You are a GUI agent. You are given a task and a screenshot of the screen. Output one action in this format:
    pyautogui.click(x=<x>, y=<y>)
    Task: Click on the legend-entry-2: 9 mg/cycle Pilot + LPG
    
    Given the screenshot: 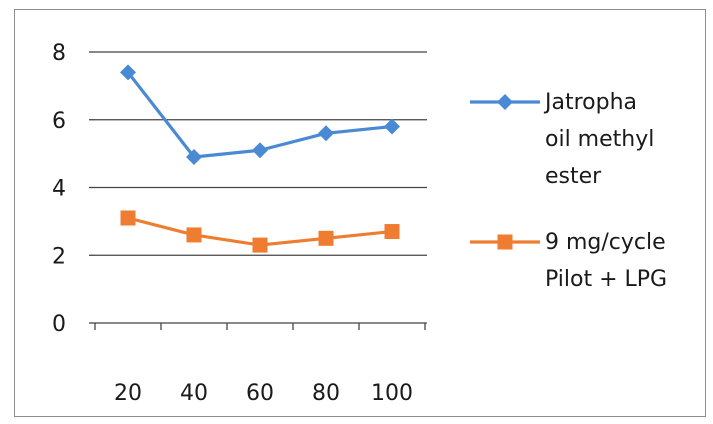 What is the action you would take?
    pyautogui.click(x=568, y=261)
    